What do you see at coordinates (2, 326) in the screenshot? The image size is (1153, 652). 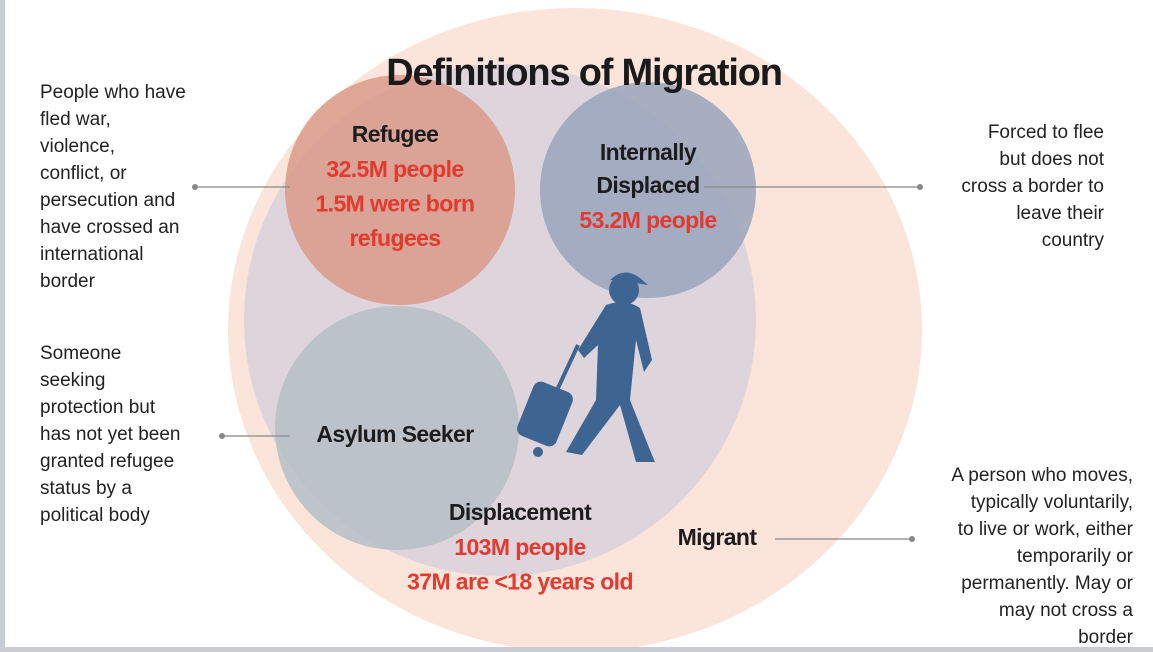 I see `left-edge` at bounding box center [2, 326].